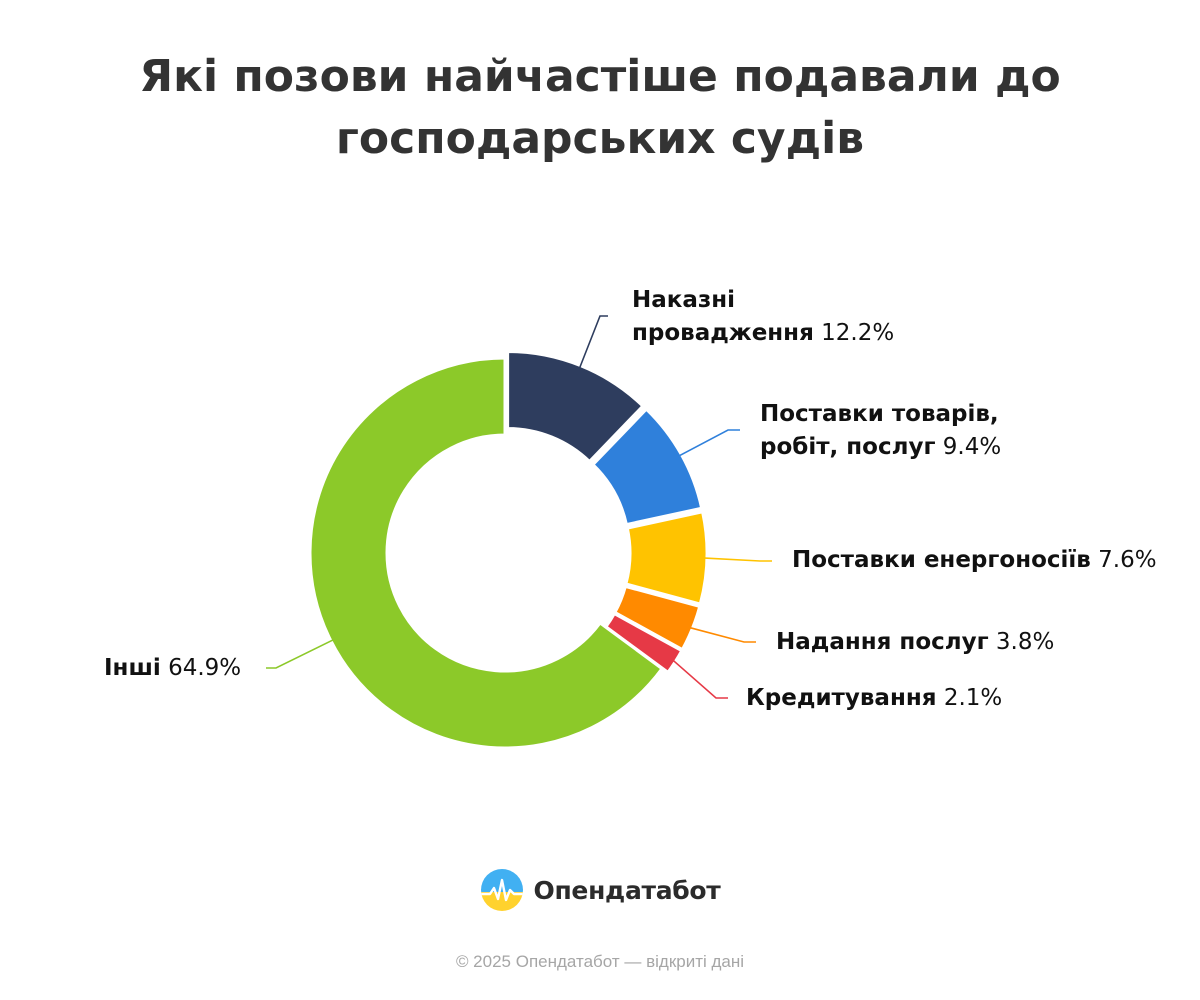  Describe the element at coordinates (723, 333) in the screenshot. I see `slice-name-cont: провадження` at that location.